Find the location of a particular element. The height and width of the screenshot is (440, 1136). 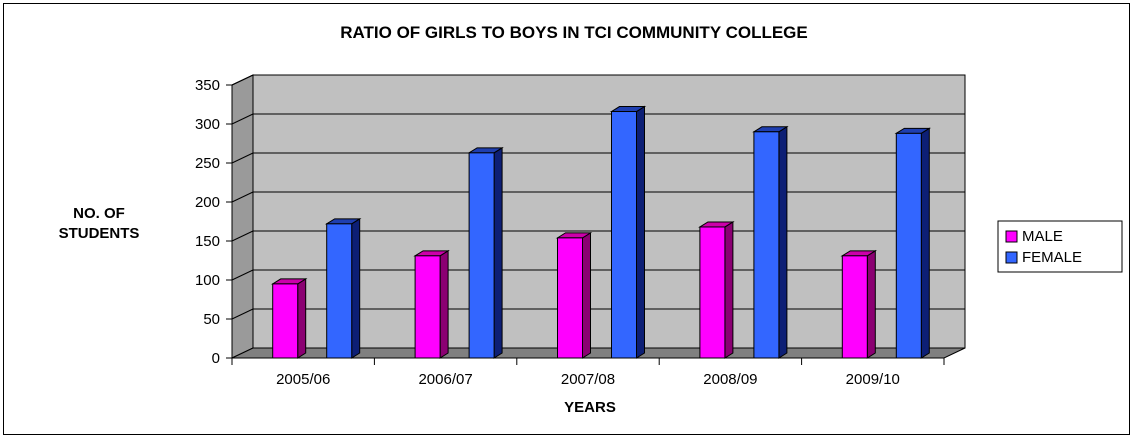

y-tick-labels: 0 50 100 150 200 250 300 350 is located at coordinates (207, 222).